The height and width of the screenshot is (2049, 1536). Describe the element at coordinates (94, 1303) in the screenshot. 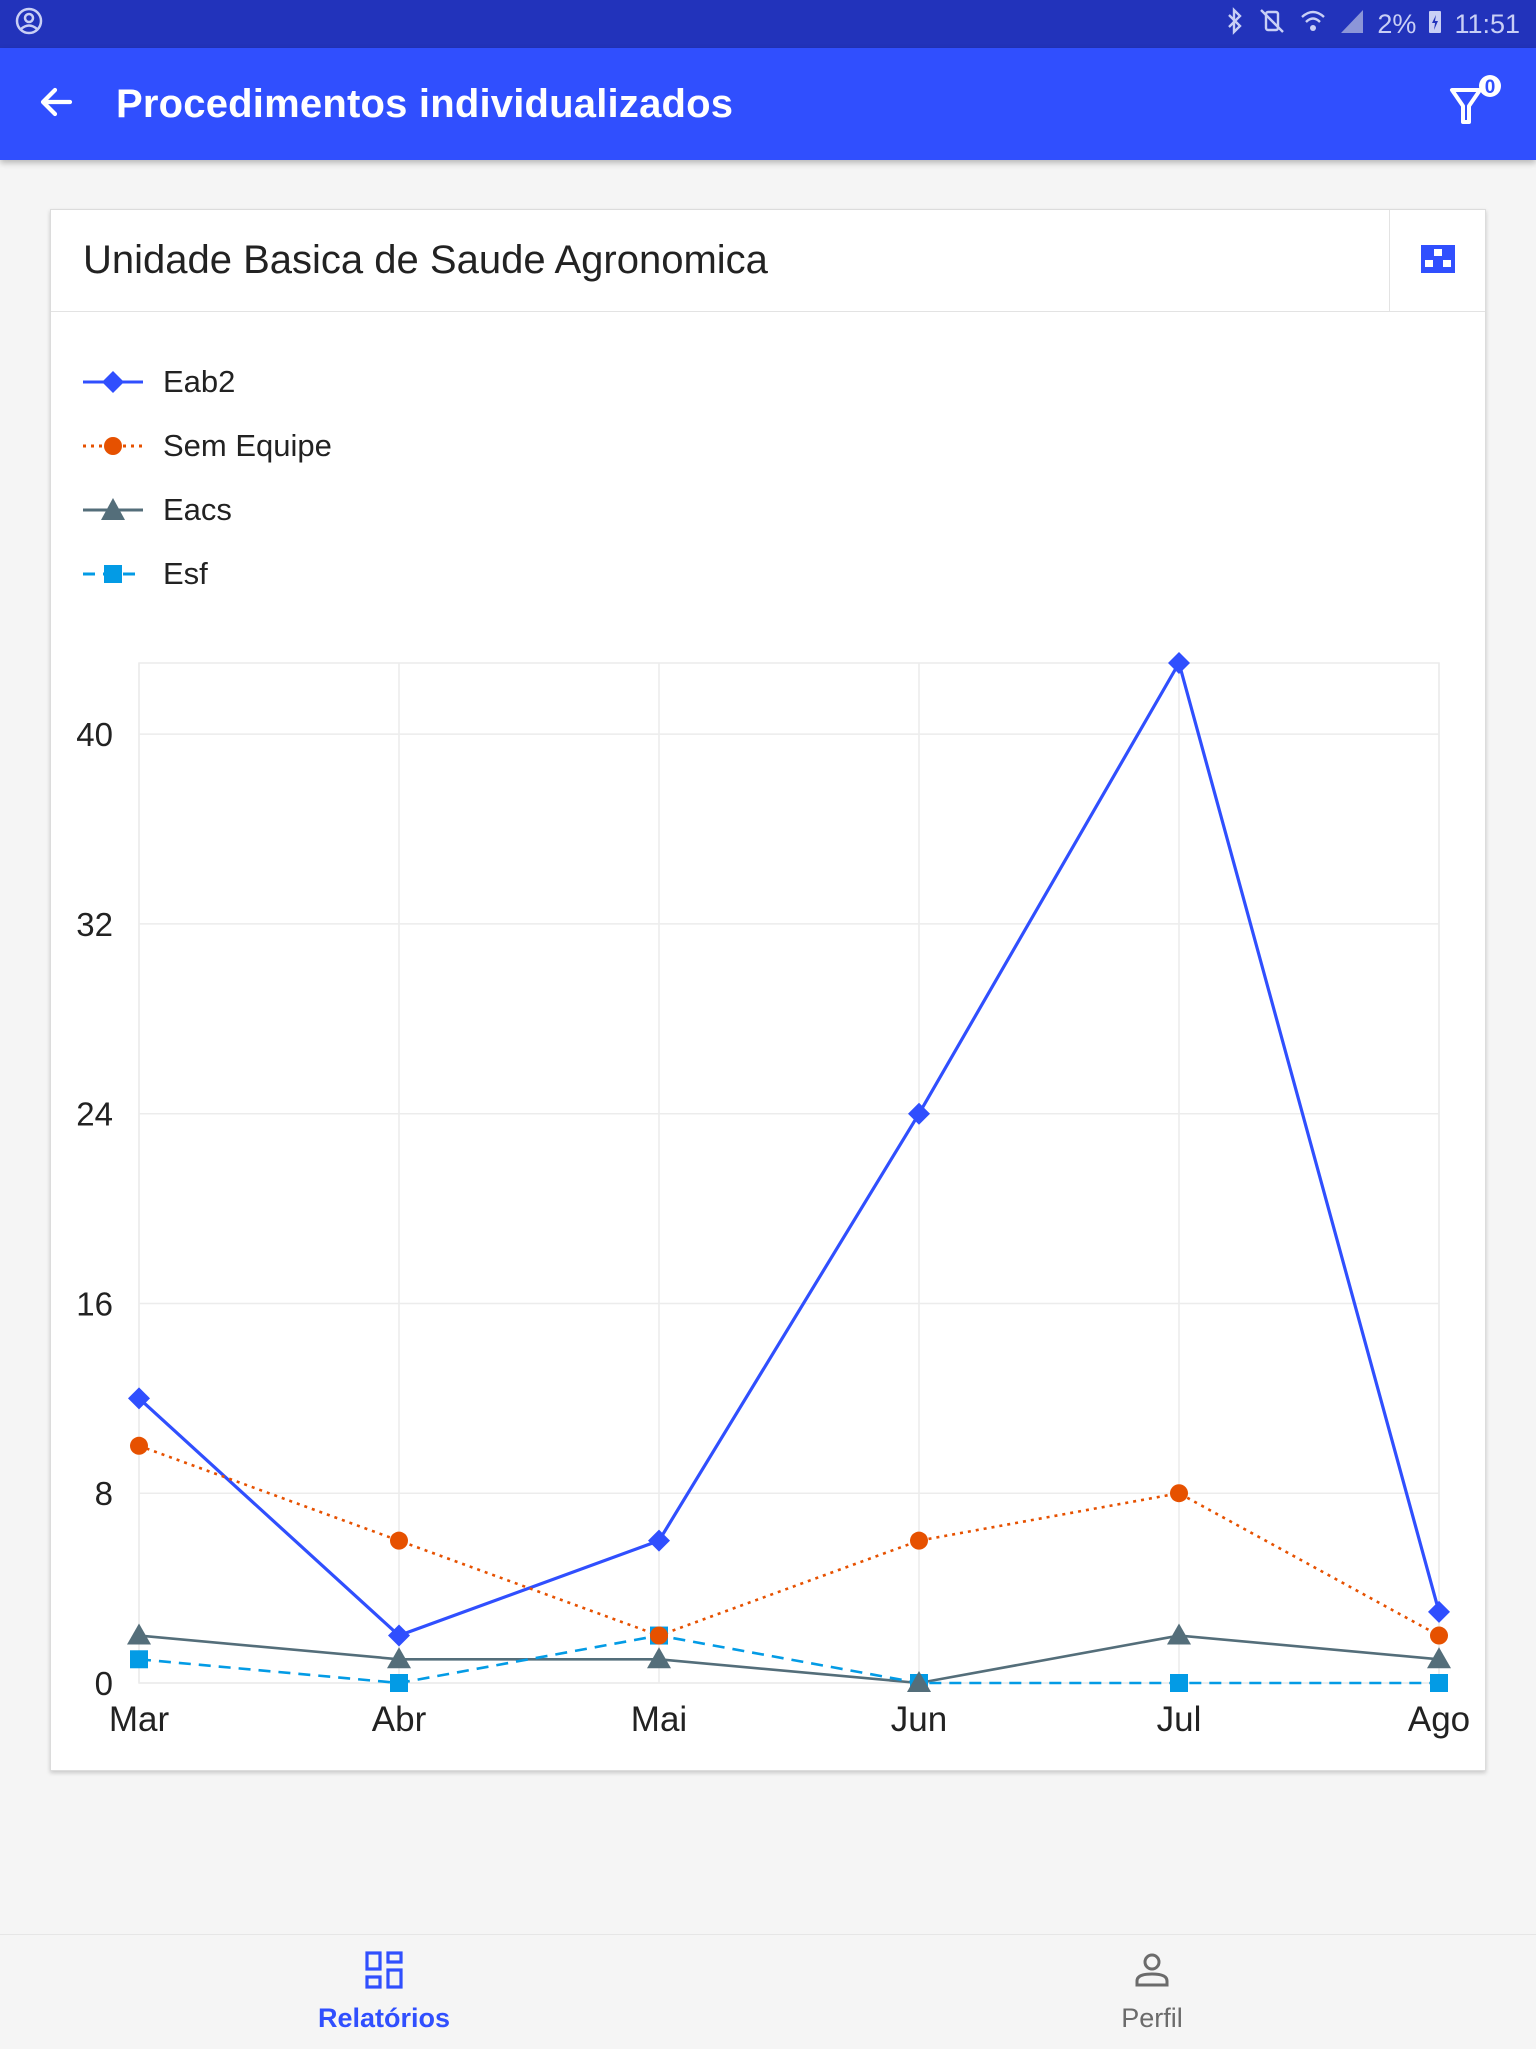

I see `y-tick-label: 16` at that location.